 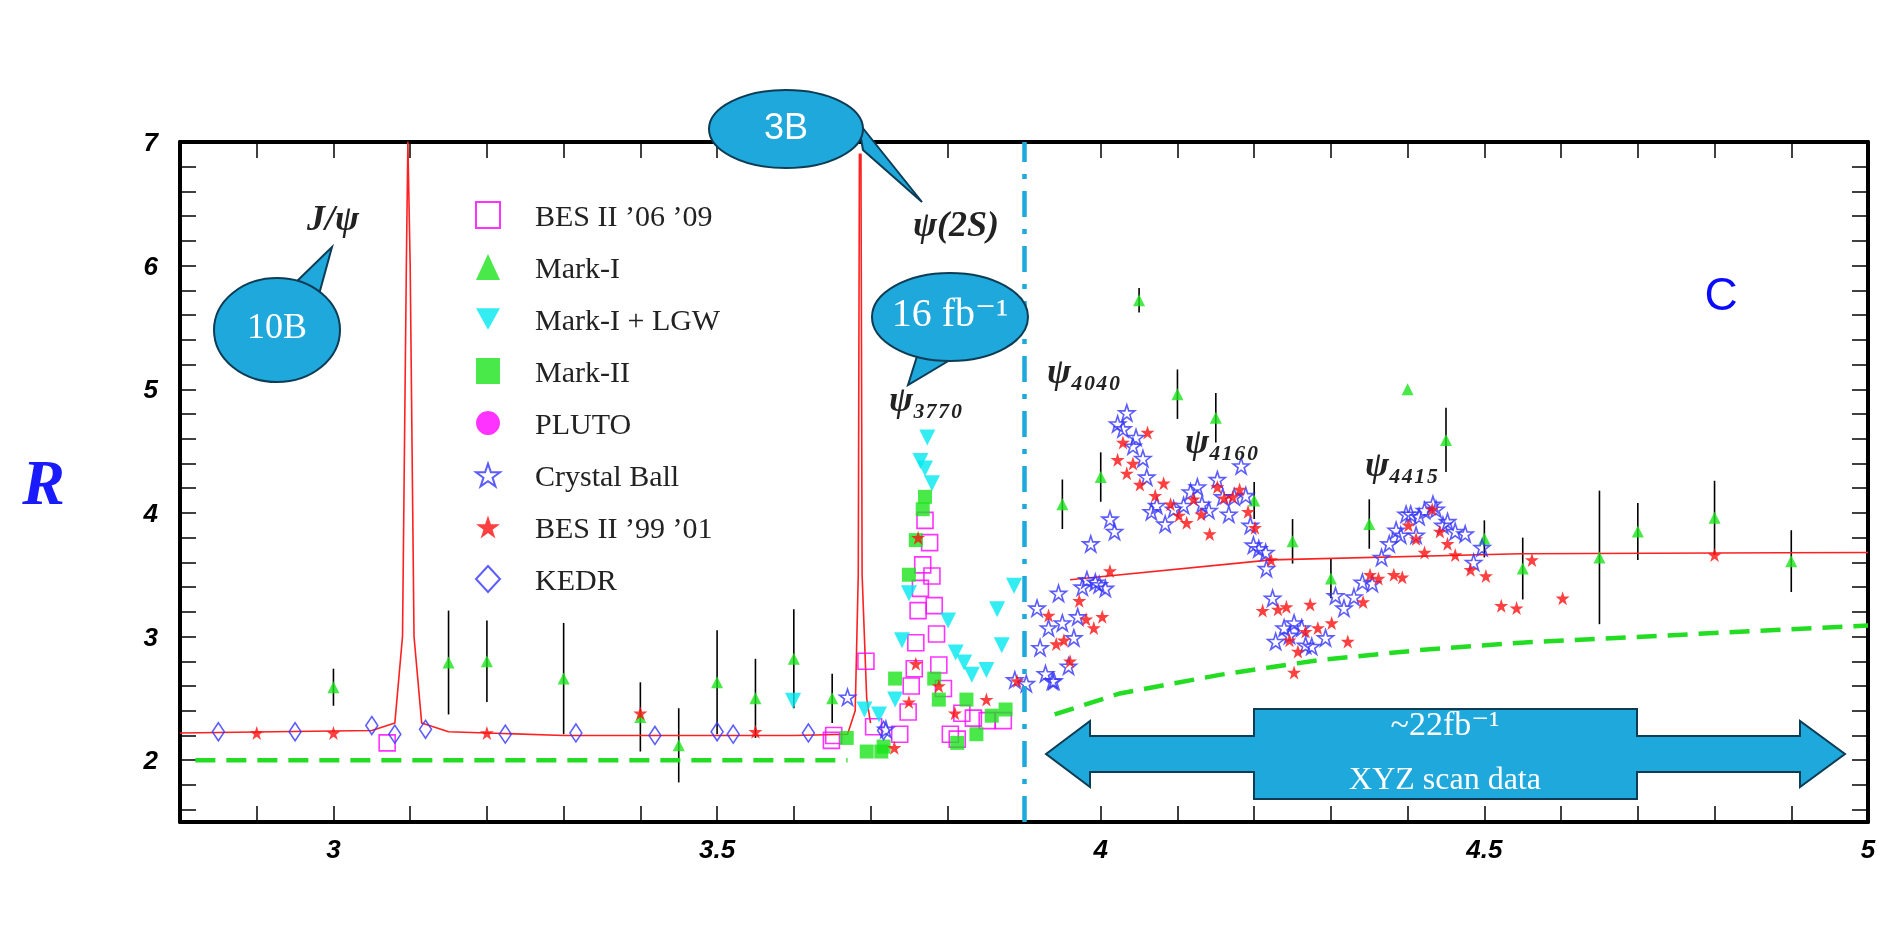 What do you see at coordinates (577, 267) in the screenshot?
I see `legend-label: Mark-I` at bounding box center [577, 267].